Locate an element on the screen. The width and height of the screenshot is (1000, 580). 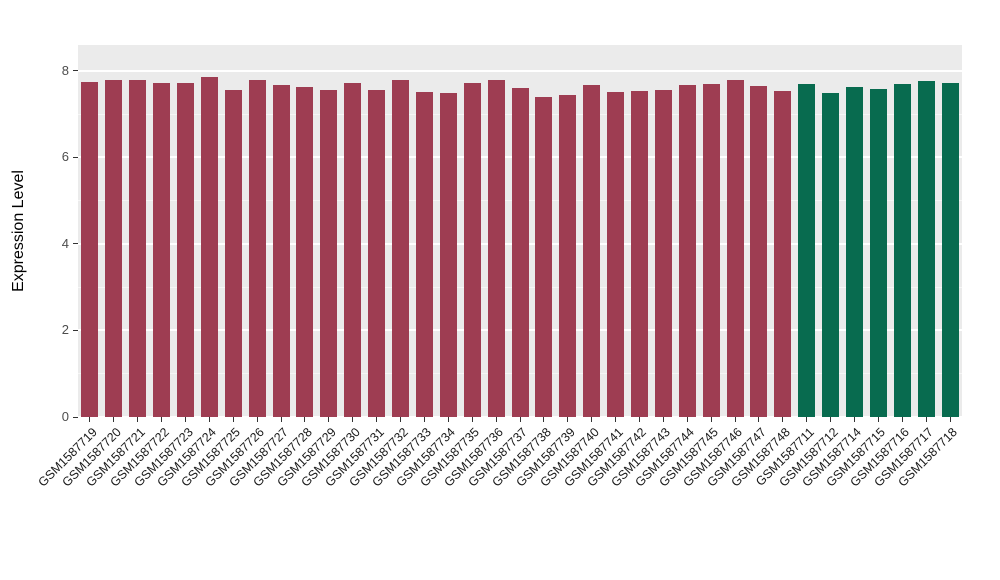
gridline-major is located at coordinates (520, 70).